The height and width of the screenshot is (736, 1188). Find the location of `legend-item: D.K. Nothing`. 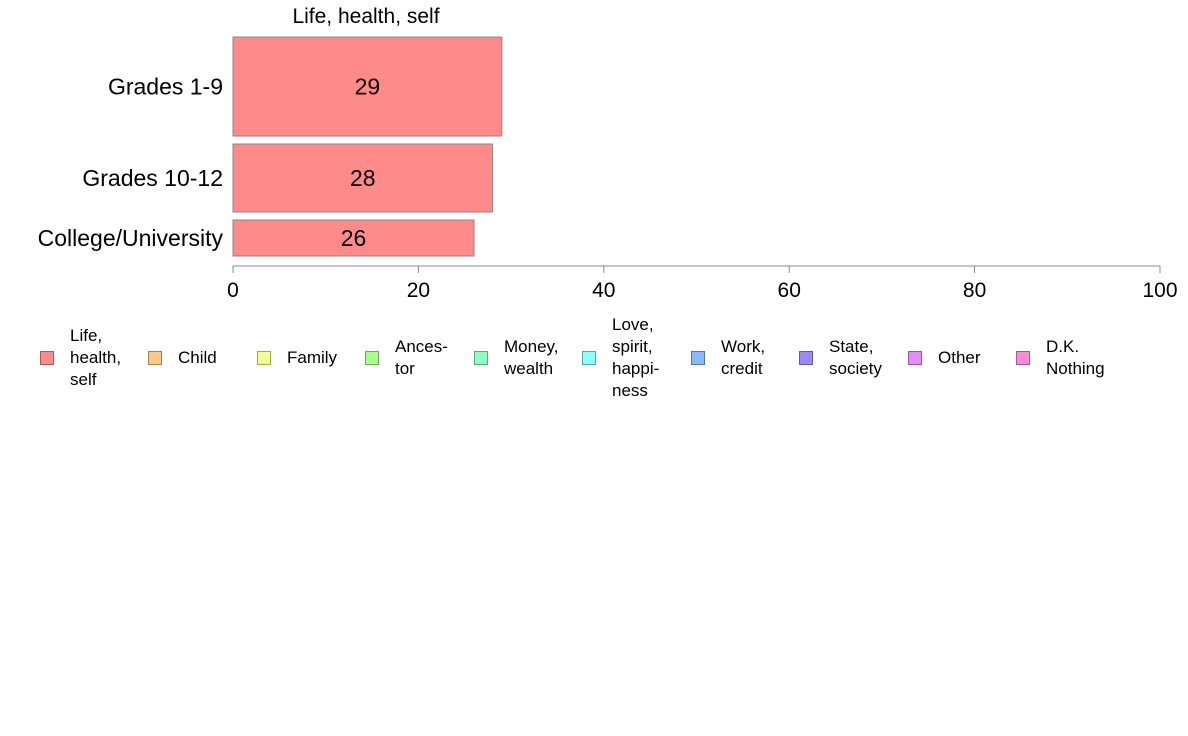

legend-item: D.K. Nothing is located at coordinates (1060, 358).